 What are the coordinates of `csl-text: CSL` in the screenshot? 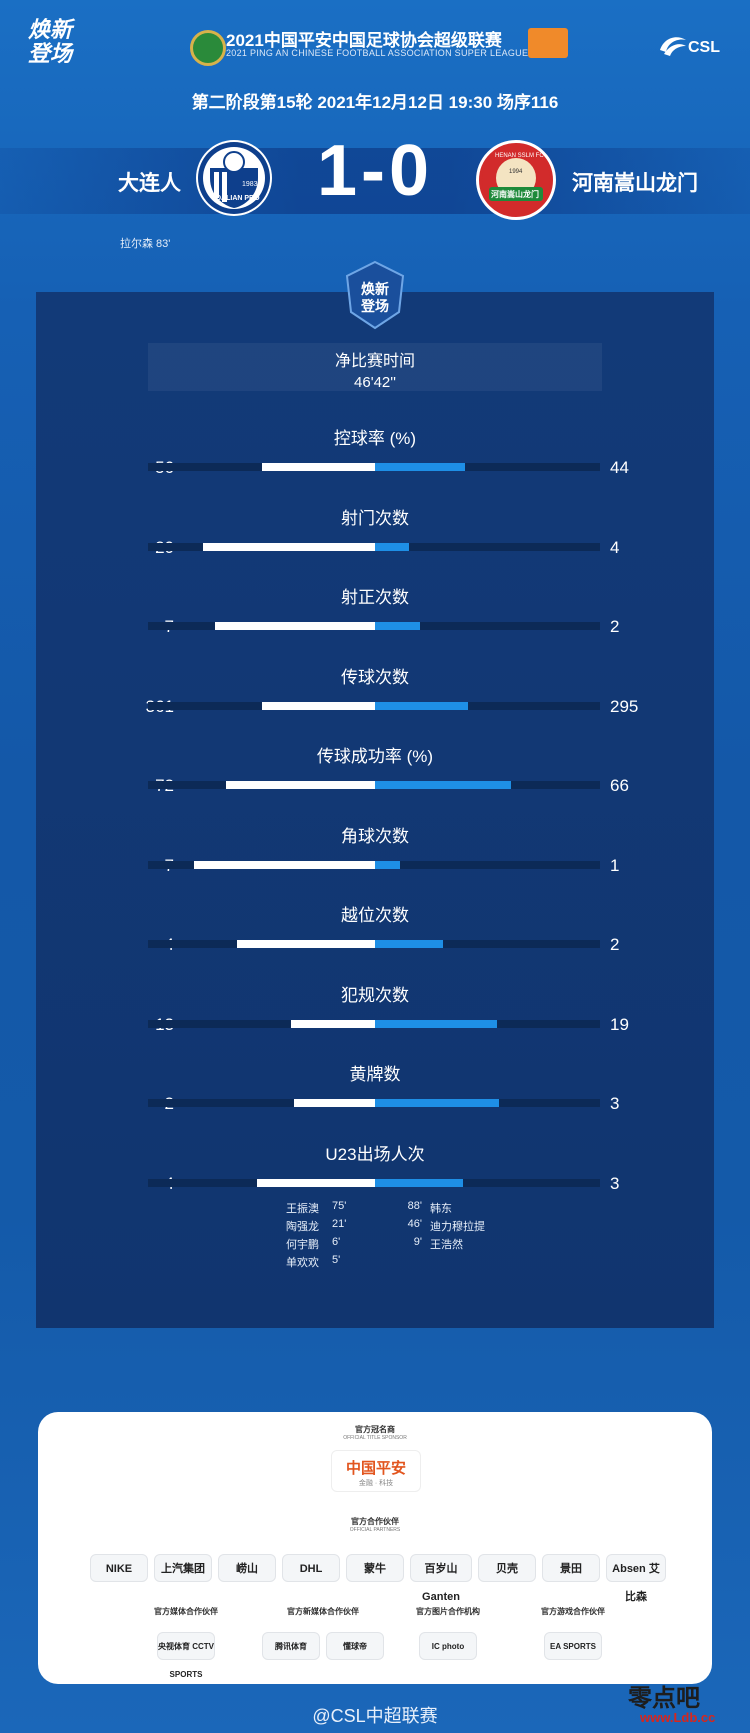 It's located at (704, 47).